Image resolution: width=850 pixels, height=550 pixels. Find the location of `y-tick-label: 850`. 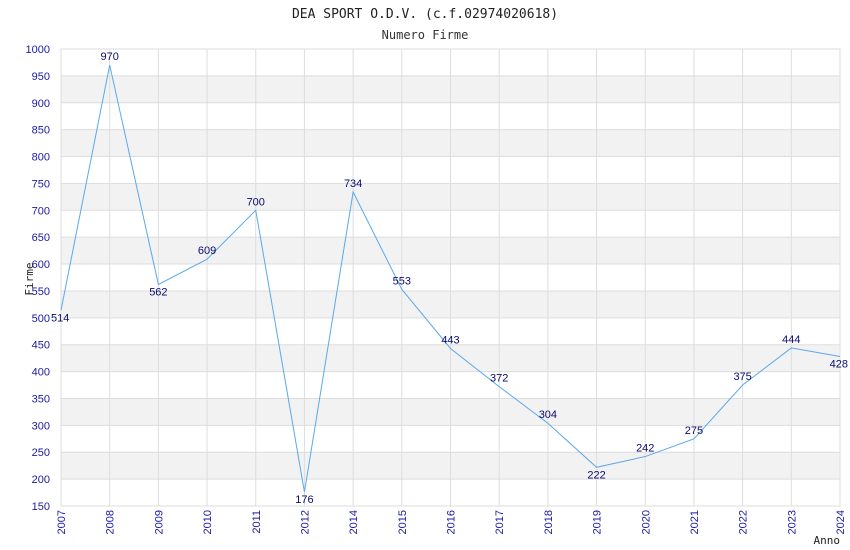

y-tick-label: 850 is located at coordinates (41, 131).